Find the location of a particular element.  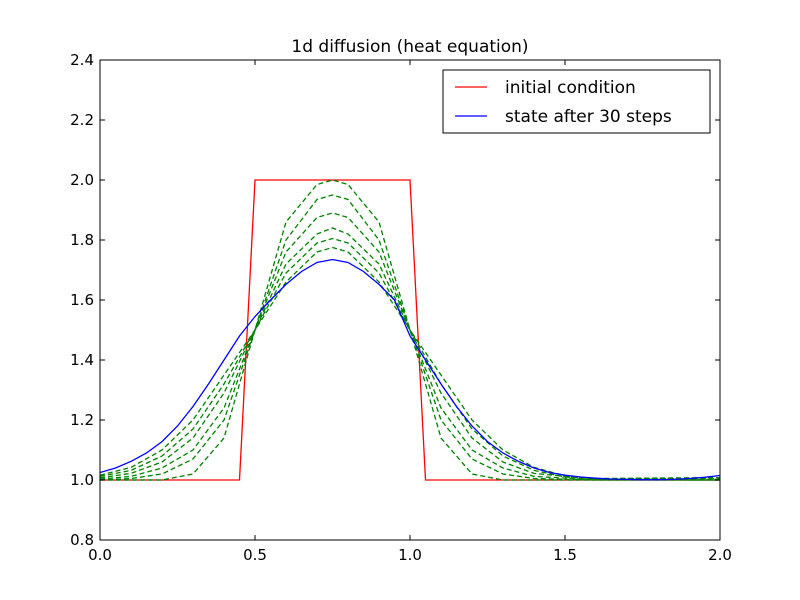

legend-label: initial condition is located at coordinates (570, 88).